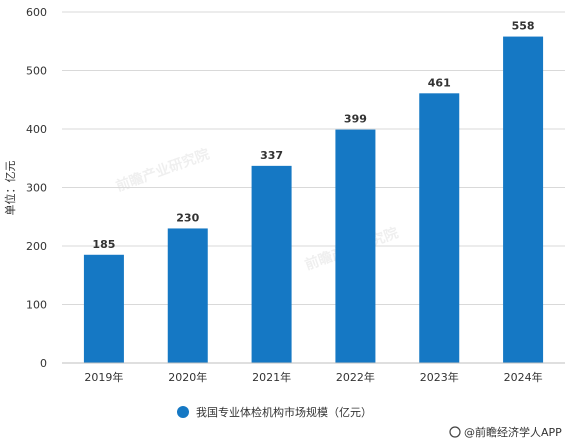  Describe the element at coordinates (284, 412) in the screenshot. I see `legend-label: 我国专业体检机构市场规模（亿元）` at that location.